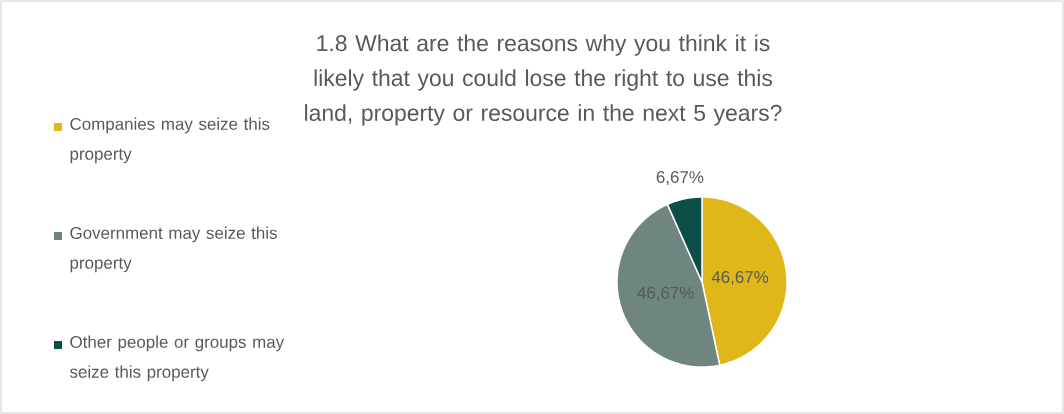  I want to click on legend-label: Other people or groups may seize this property, so click(177, 358).